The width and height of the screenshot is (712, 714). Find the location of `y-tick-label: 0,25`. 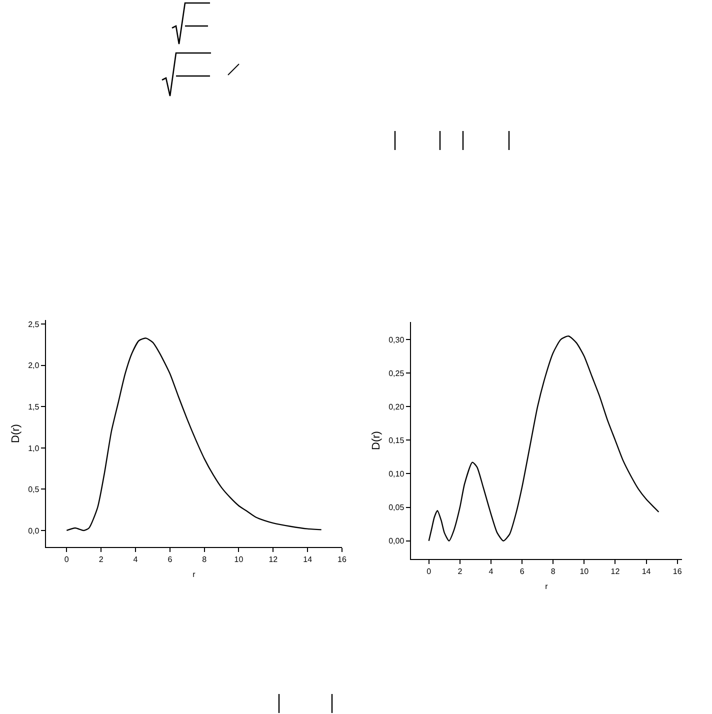

y-tick-label: 0,25 is located at coordinates (396, 373).